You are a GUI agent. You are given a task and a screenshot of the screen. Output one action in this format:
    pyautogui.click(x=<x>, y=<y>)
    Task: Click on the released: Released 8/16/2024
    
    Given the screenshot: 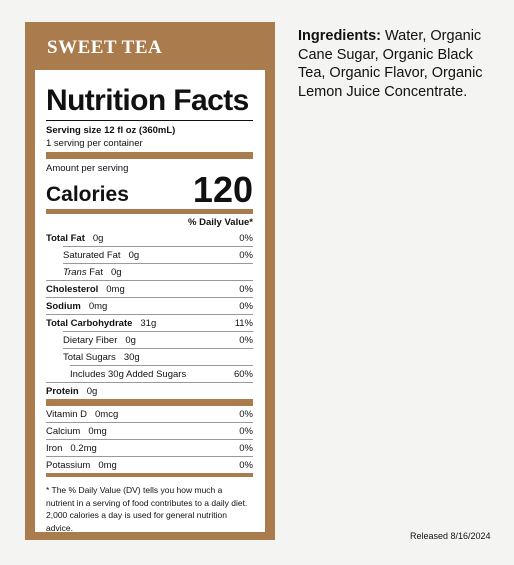 What is the action you would take?
    pyautogui.click(x=450, y=536)
    